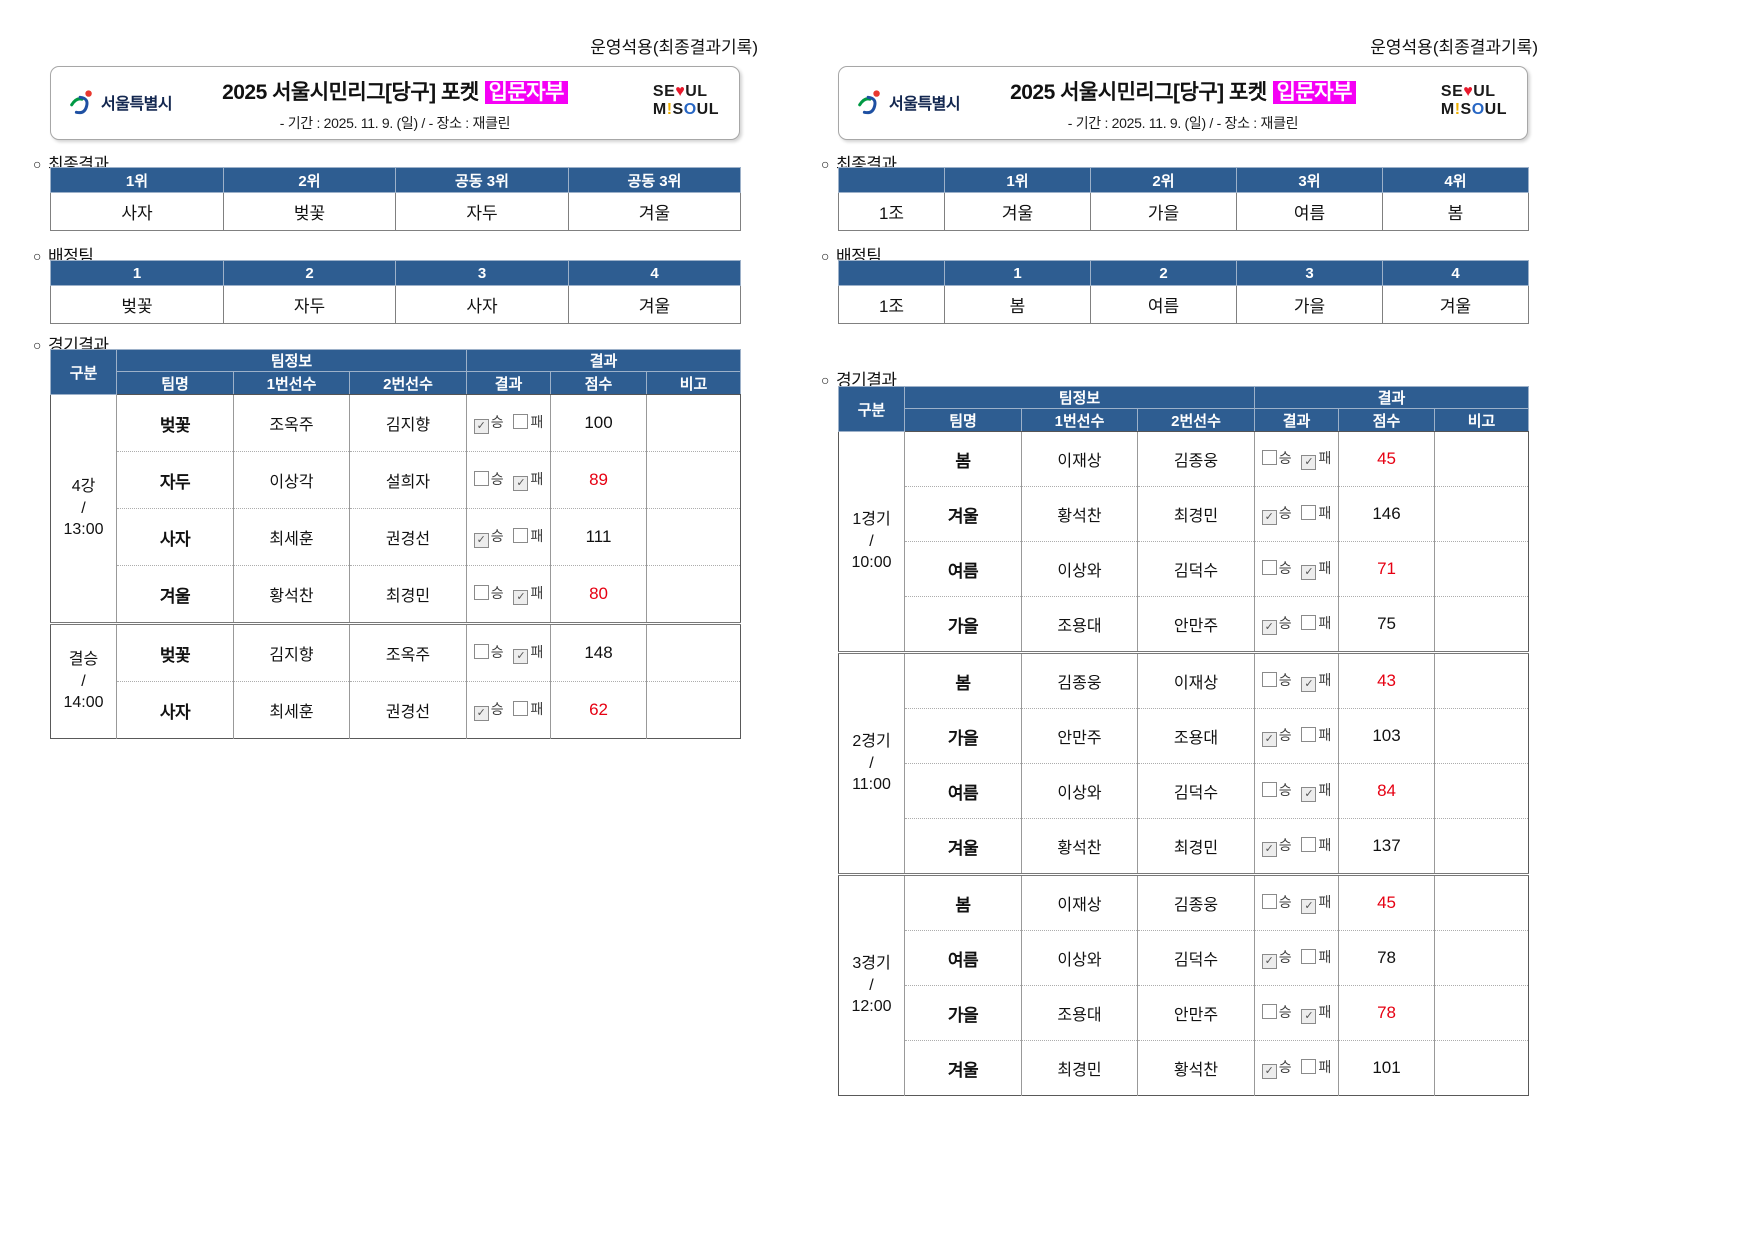 The image size is (1754, 1240). I want to click on operator-note-right: 운영석용(최종결과기록), so click(1454, 47).